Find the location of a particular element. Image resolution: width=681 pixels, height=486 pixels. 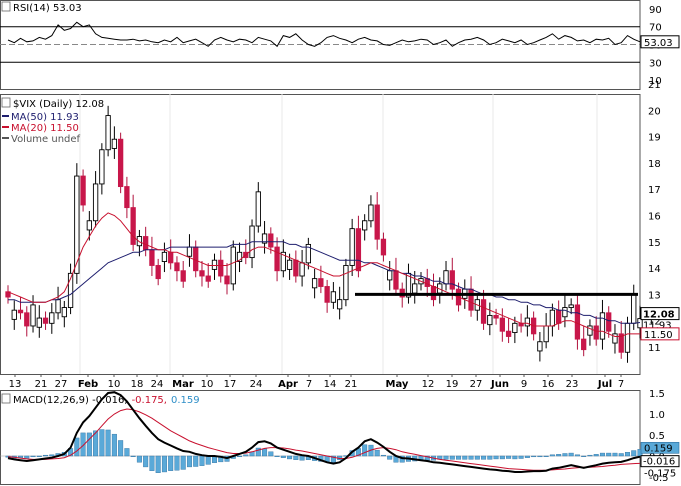

x-tick-label: 13 is located at coordinates (15, 384).